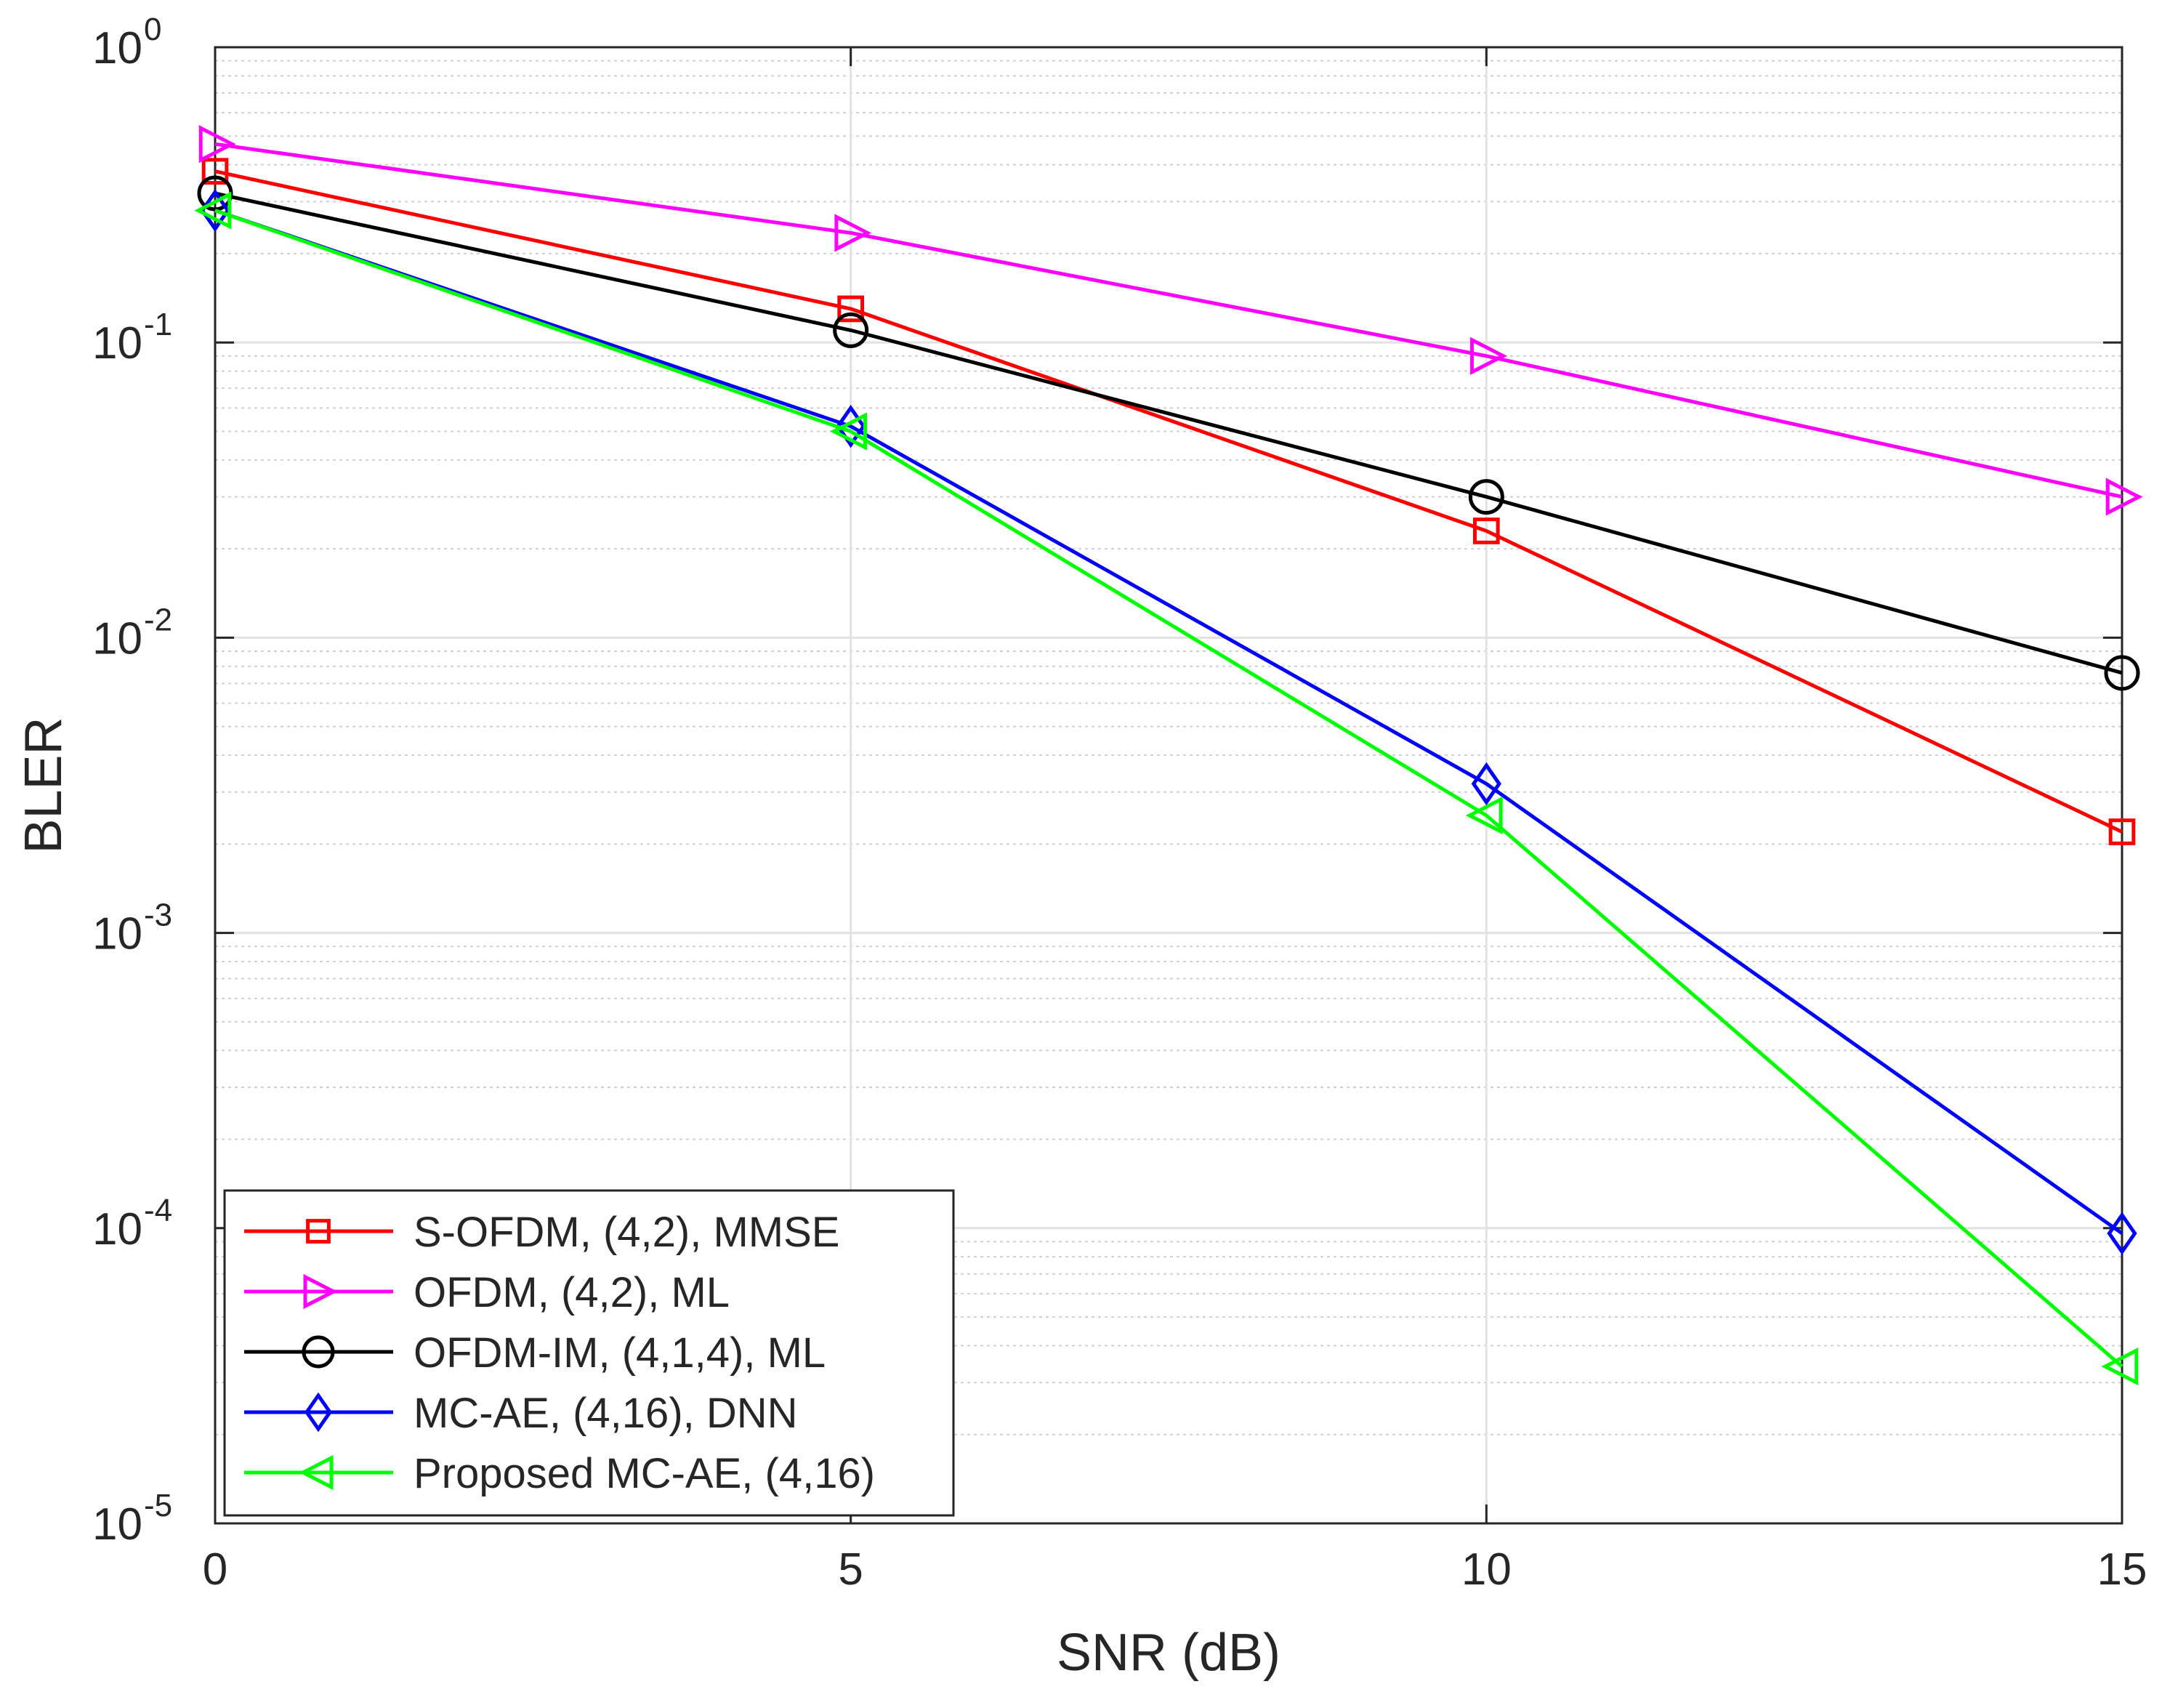  I want to click on y-tick-label: 10 -1, so click(132, 338).